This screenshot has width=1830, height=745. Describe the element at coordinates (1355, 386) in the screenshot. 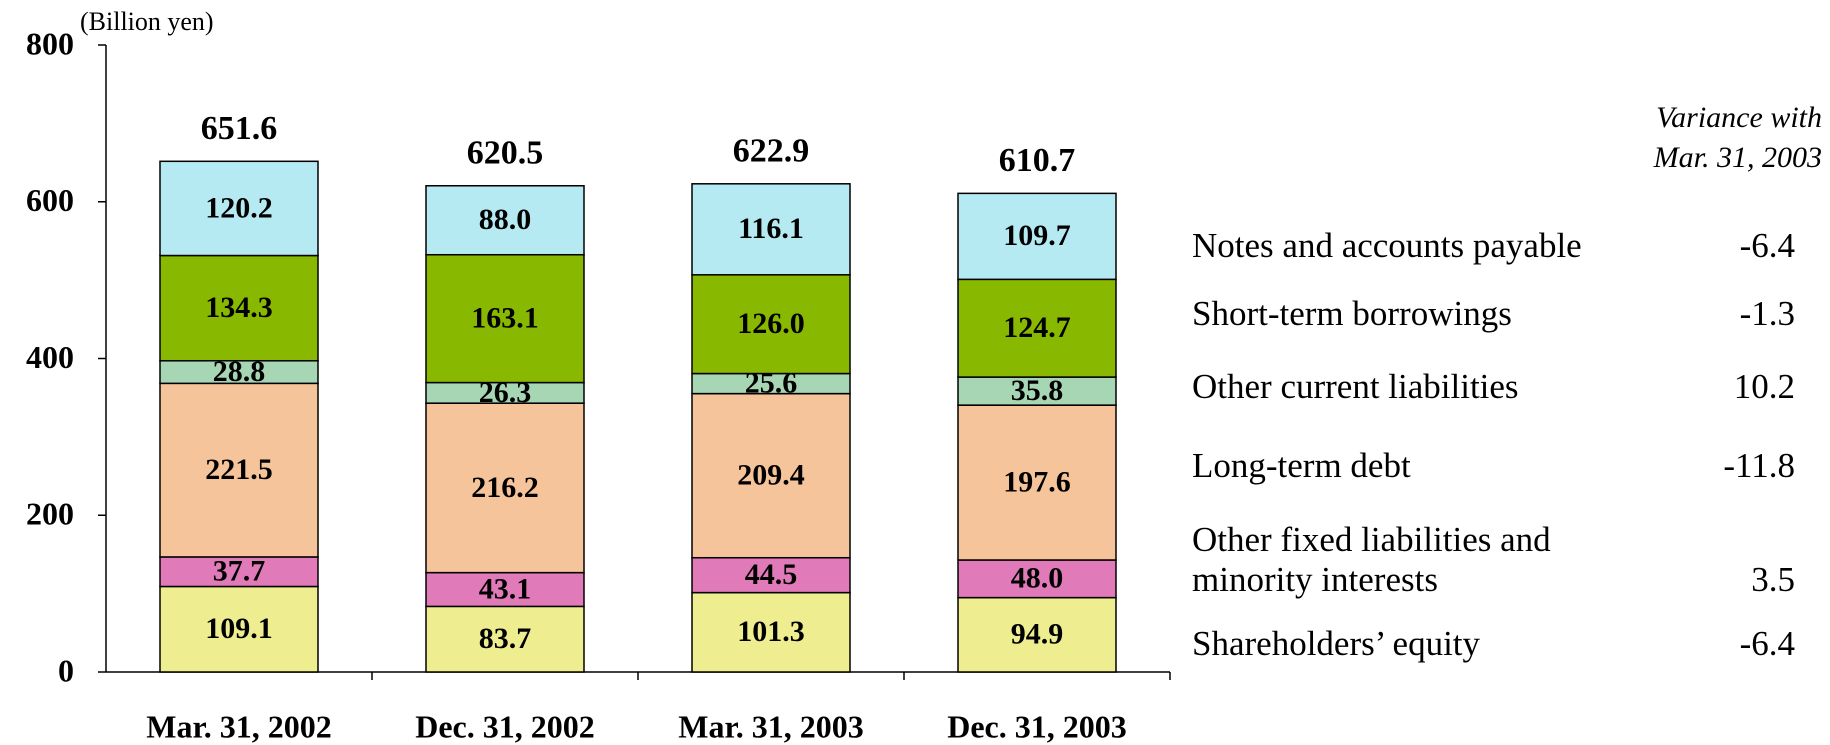

I see `series-name: Other current liabilities` at that location.